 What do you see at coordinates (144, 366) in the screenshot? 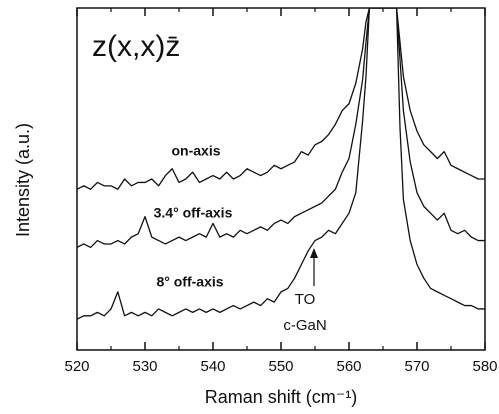
I see `x-tick-label: 530` at bounding box center [144, 366].